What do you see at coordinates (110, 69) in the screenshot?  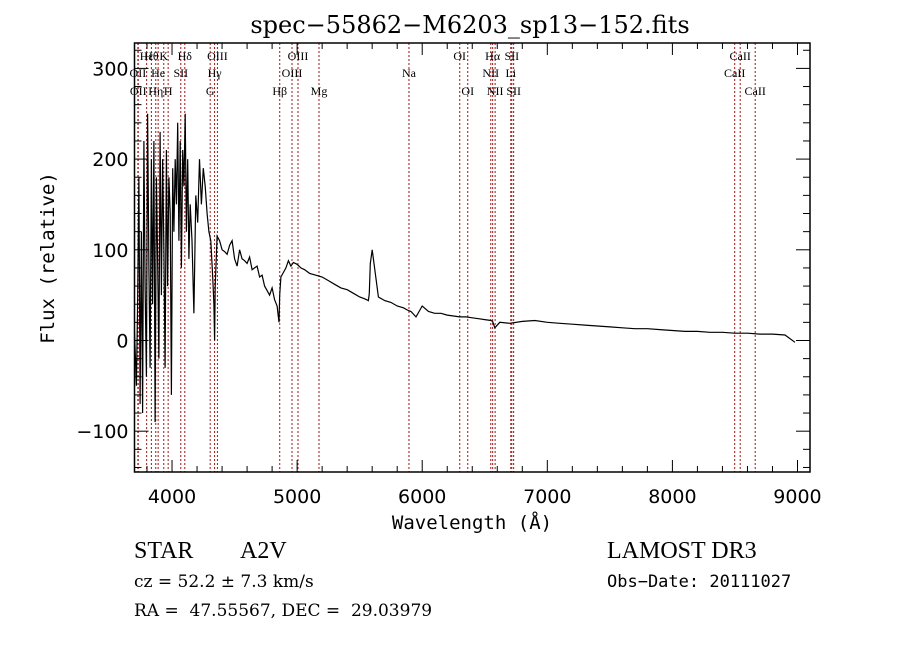 I see `y-tick-label: 300` at bounding box center [110, 69].